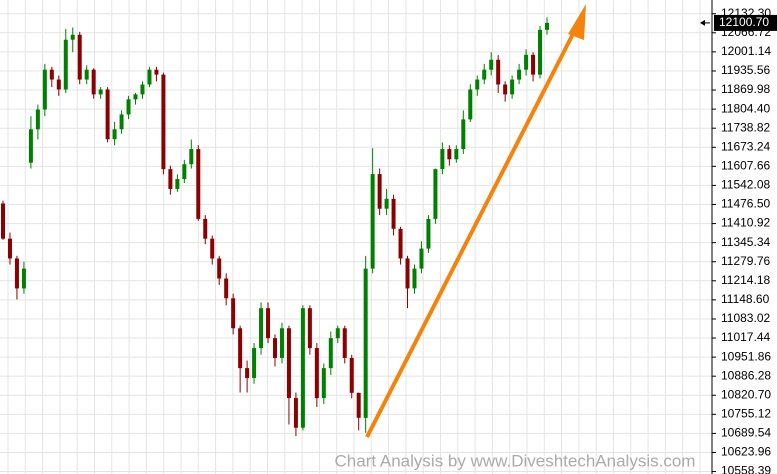 The height and width of the screenshot is (474, 777). Describe the element at coordinates (702, 22) in the screenshot. I see `last-price-pointer-head` at that location.